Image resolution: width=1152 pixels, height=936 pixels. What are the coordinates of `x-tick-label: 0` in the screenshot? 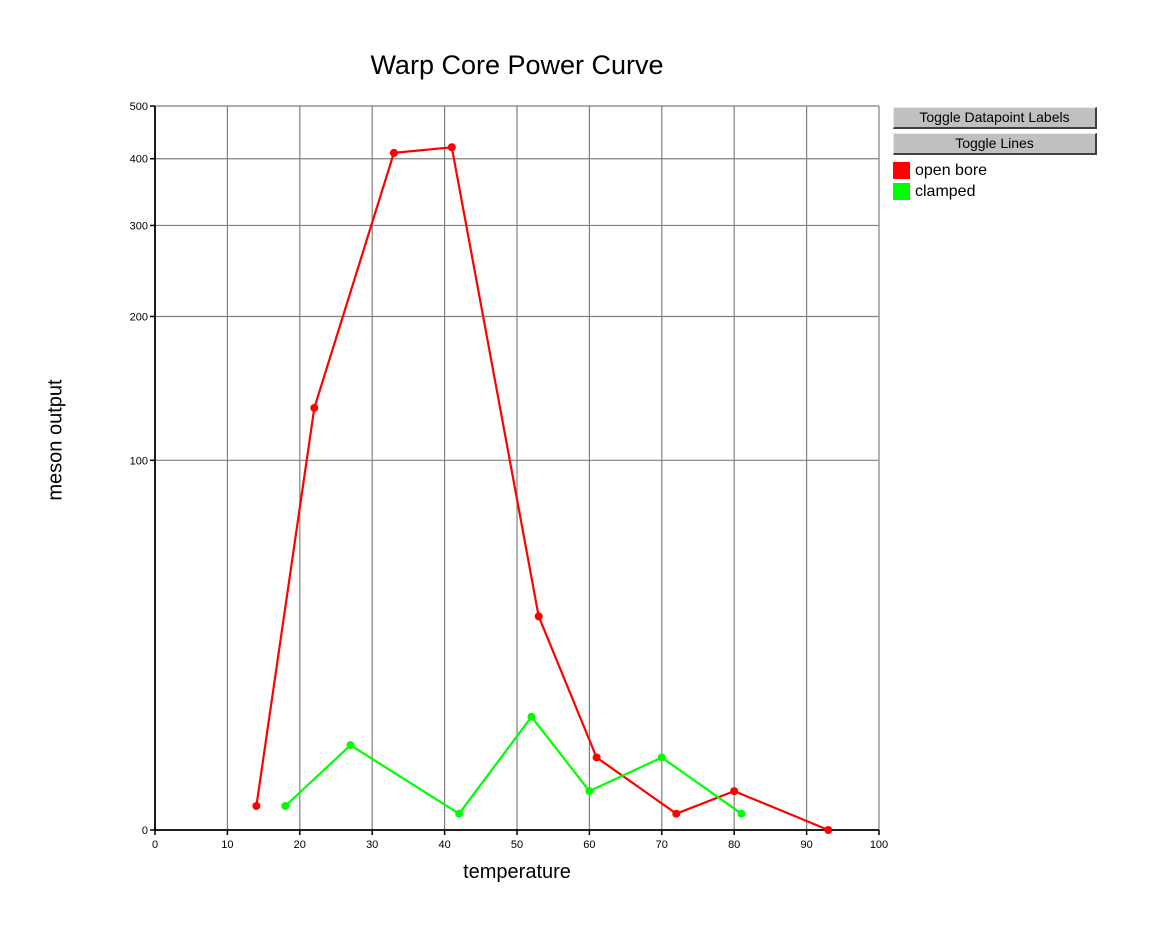 It's located at (155, 845).